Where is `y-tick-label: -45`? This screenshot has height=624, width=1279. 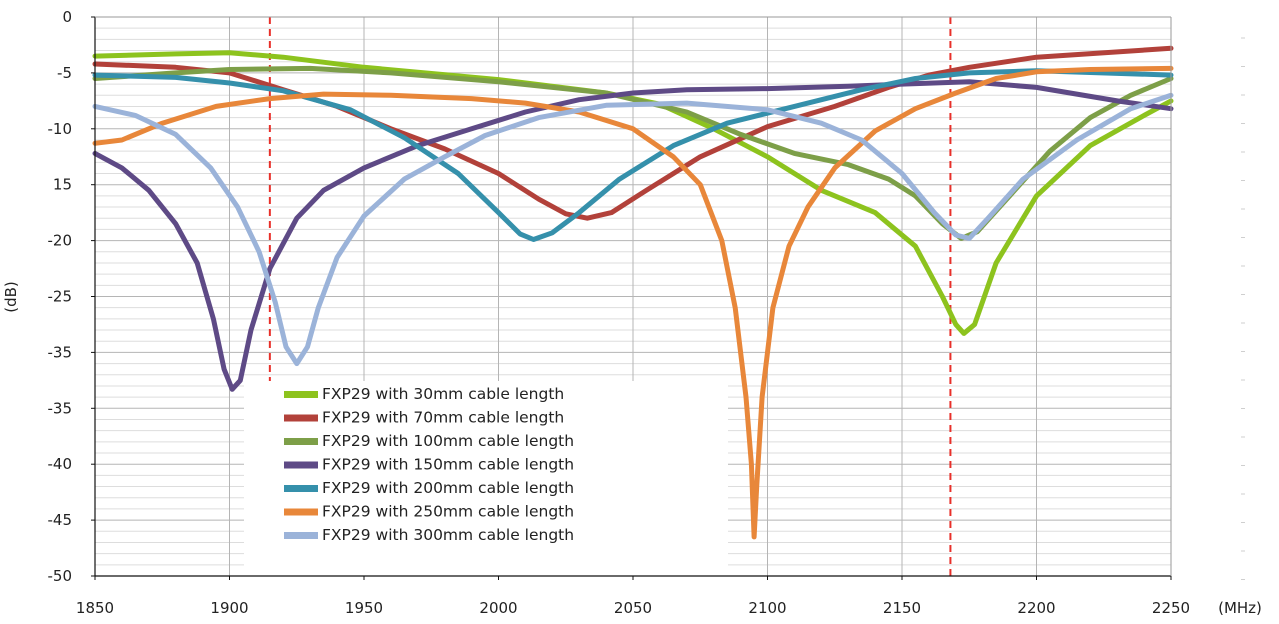
y-tick-label: -45 is located at coordinates (60, 520).